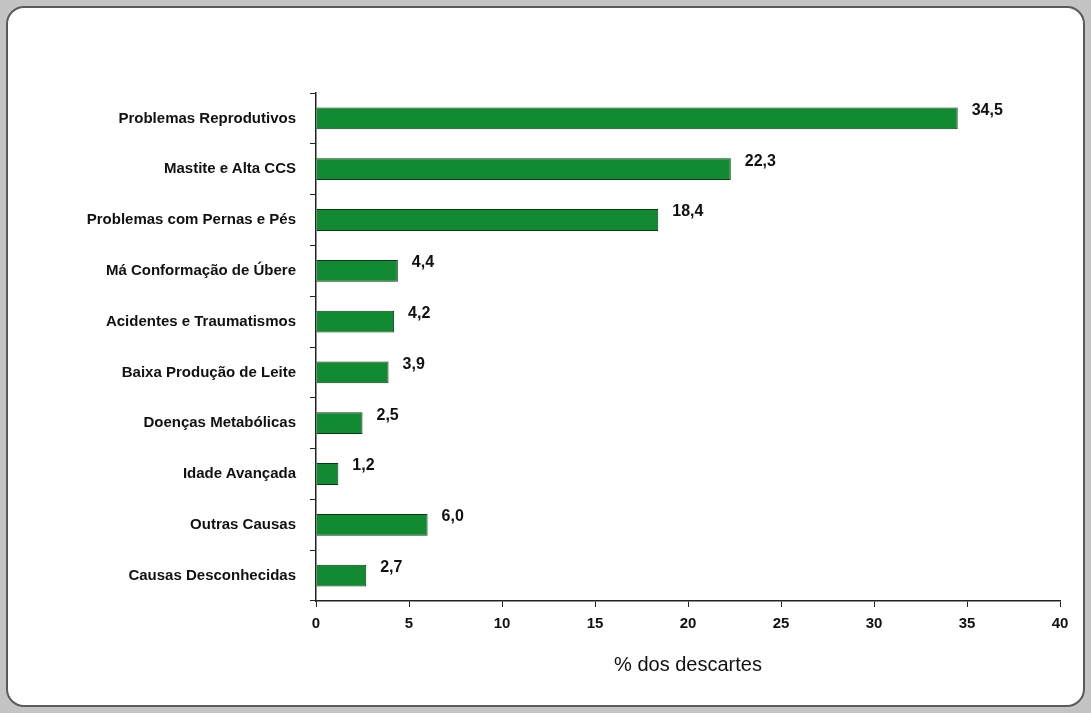 Image resolution: width=1091 pixels, height=713 pixels. What do you see at coordinates (219, 422) in the screenshot?
I see `y-tick-label: Doenças Metabólicas` at bounding box center [219, 422].